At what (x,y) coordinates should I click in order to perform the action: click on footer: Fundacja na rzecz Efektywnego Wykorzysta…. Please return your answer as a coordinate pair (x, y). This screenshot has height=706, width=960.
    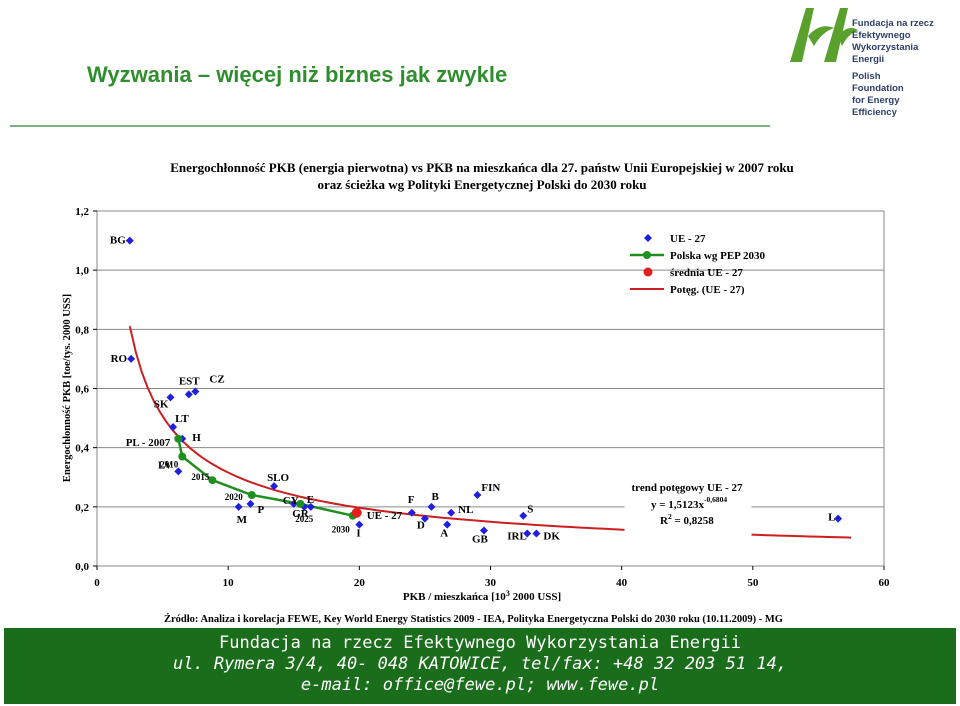
    Looking at the image, I should click on (480, 666).